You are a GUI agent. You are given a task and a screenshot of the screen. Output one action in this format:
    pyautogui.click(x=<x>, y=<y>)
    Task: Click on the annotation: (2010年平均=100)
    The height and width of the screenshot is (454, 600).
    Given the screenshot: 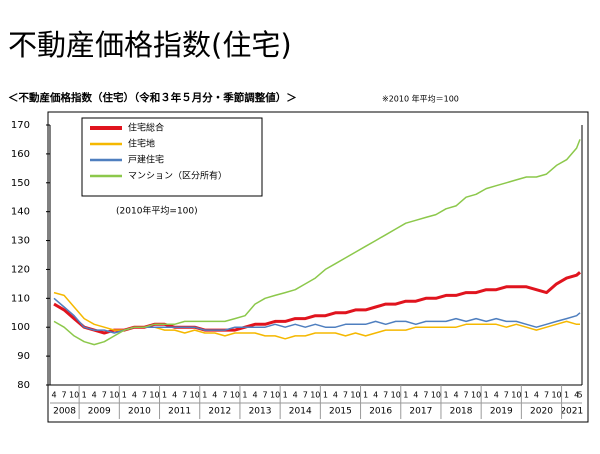 What is the action you would take?
    pyautogui.click(x=157, y=211)
    